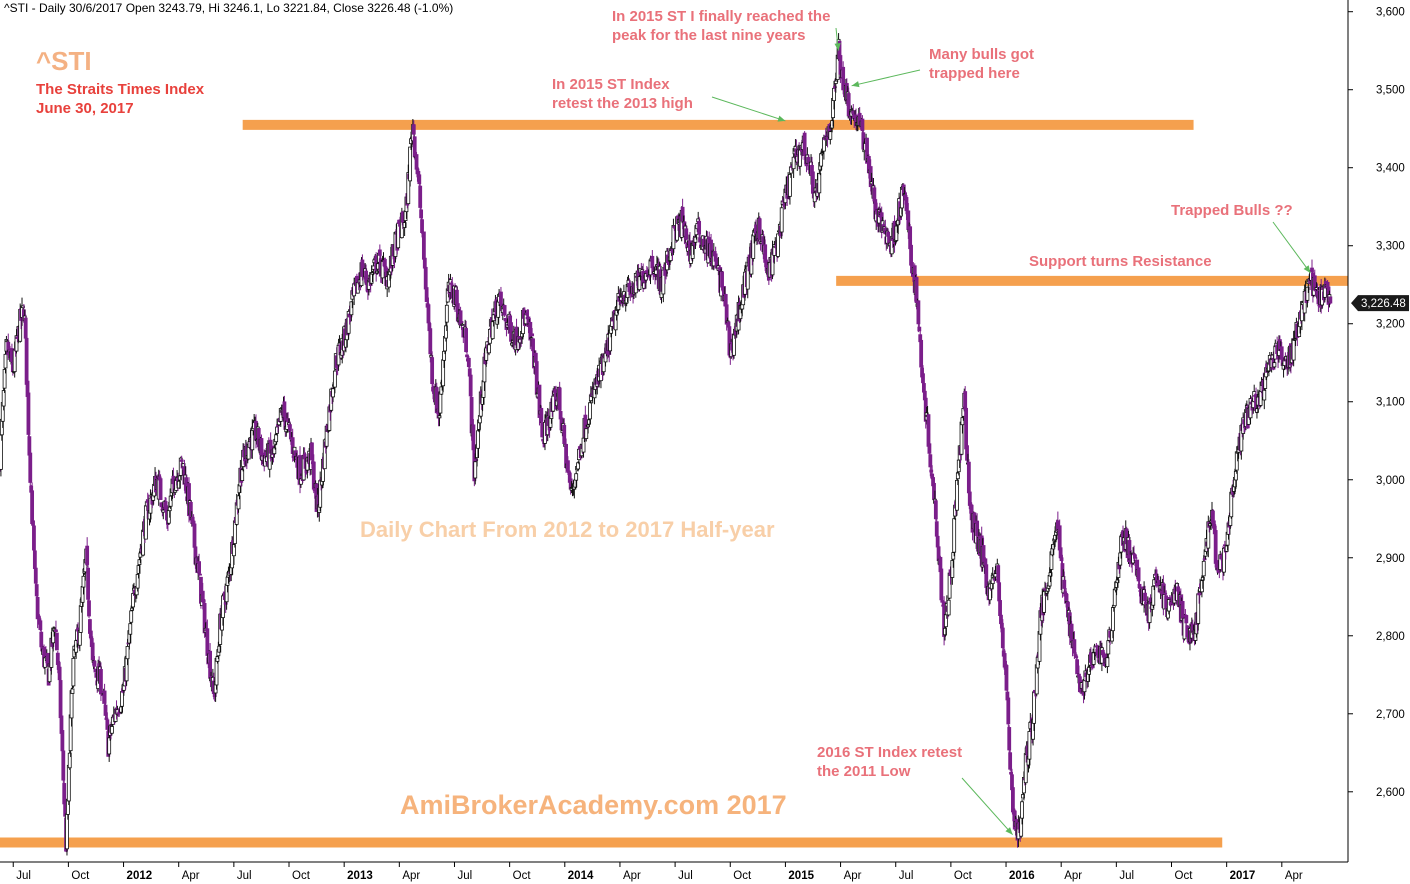 This screenshot has height=884, width=1410. Describe the element at coordinates (1232, 210) in the screenshot. I see `note-trapped-bulls: Trapped Bulls ??` at that location.